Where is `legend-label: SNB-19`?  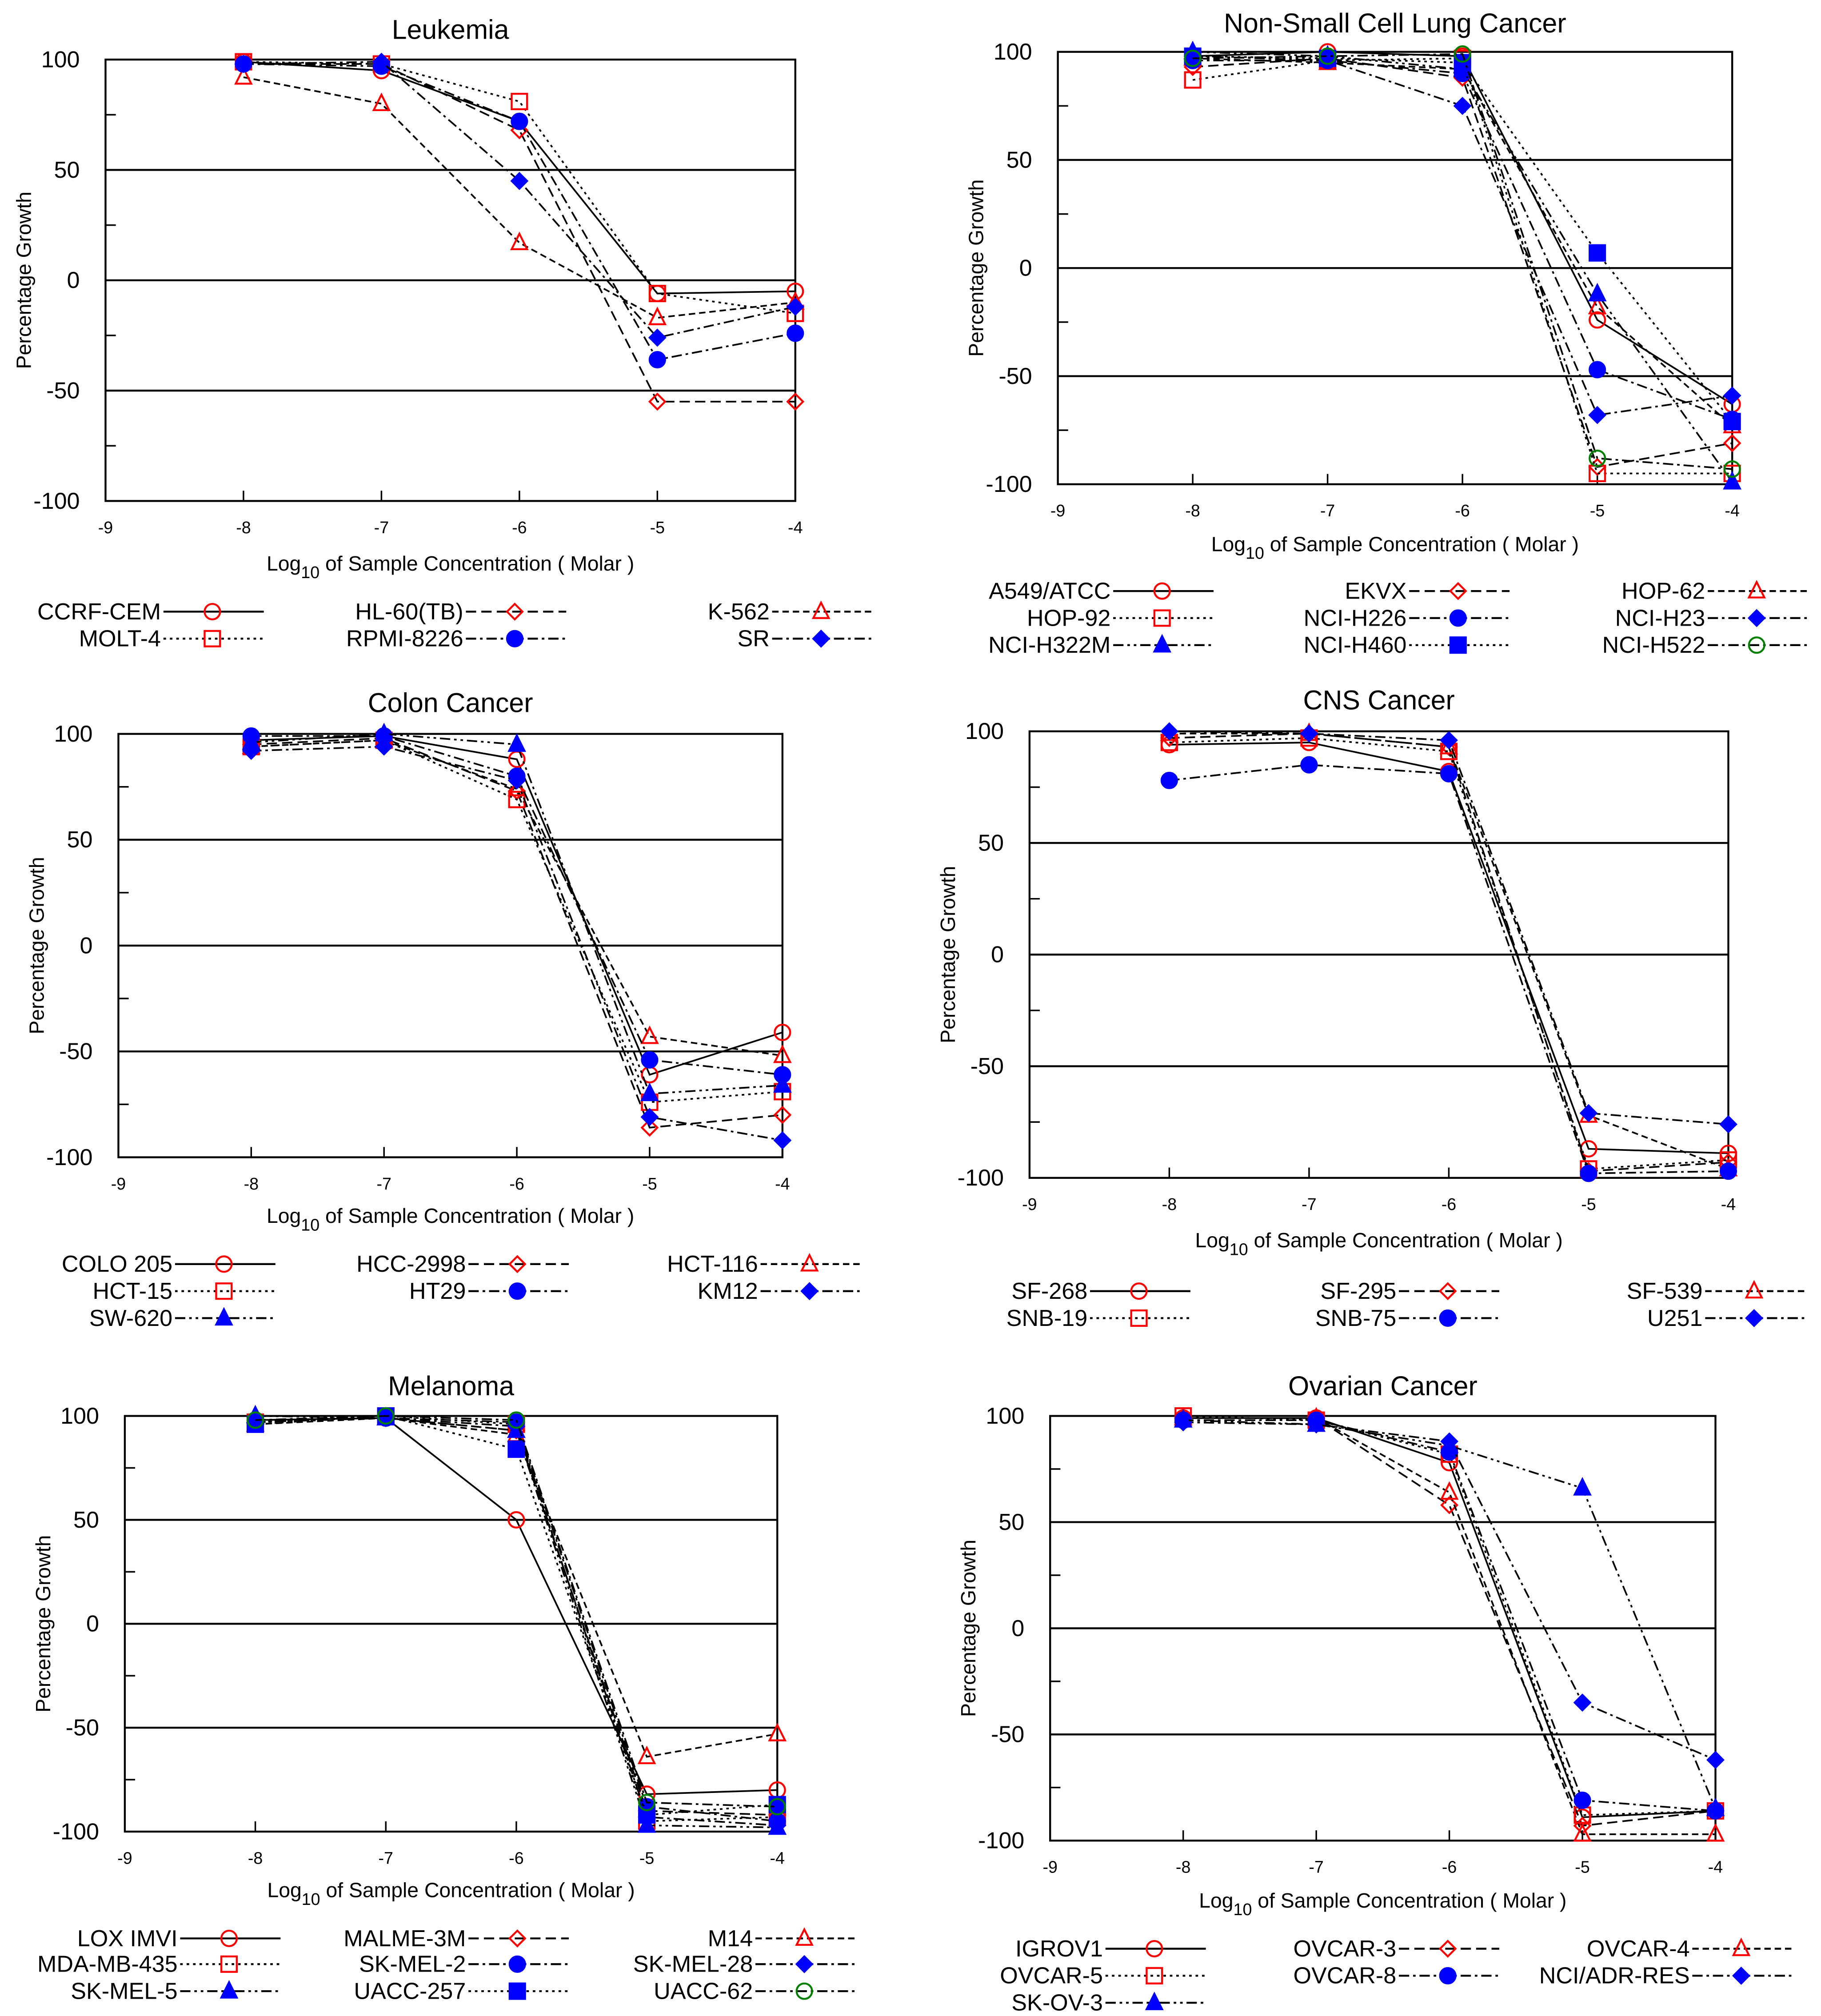 legend-label: SNB-19 is located at coordinates (1047, 1318).